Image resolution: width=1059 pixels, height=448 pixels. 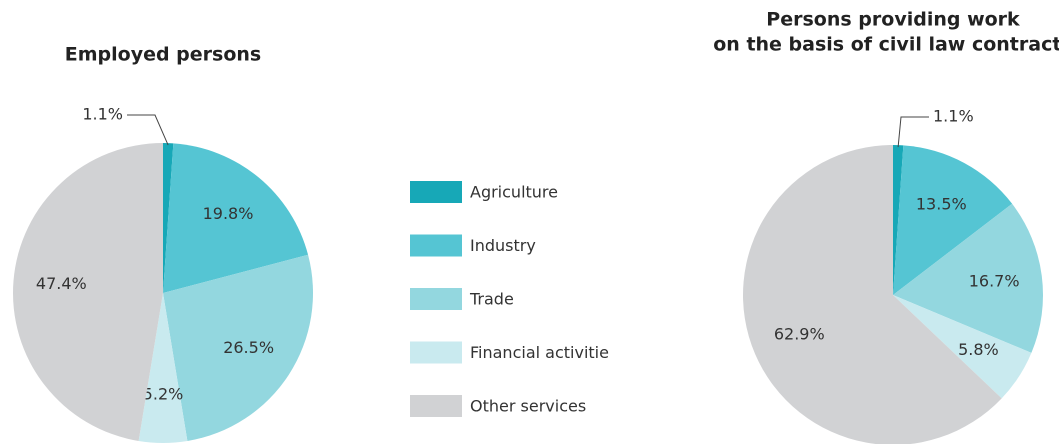 I want to click on chart-title: on the basis of civil law contracts, so click(x=886, y=45).